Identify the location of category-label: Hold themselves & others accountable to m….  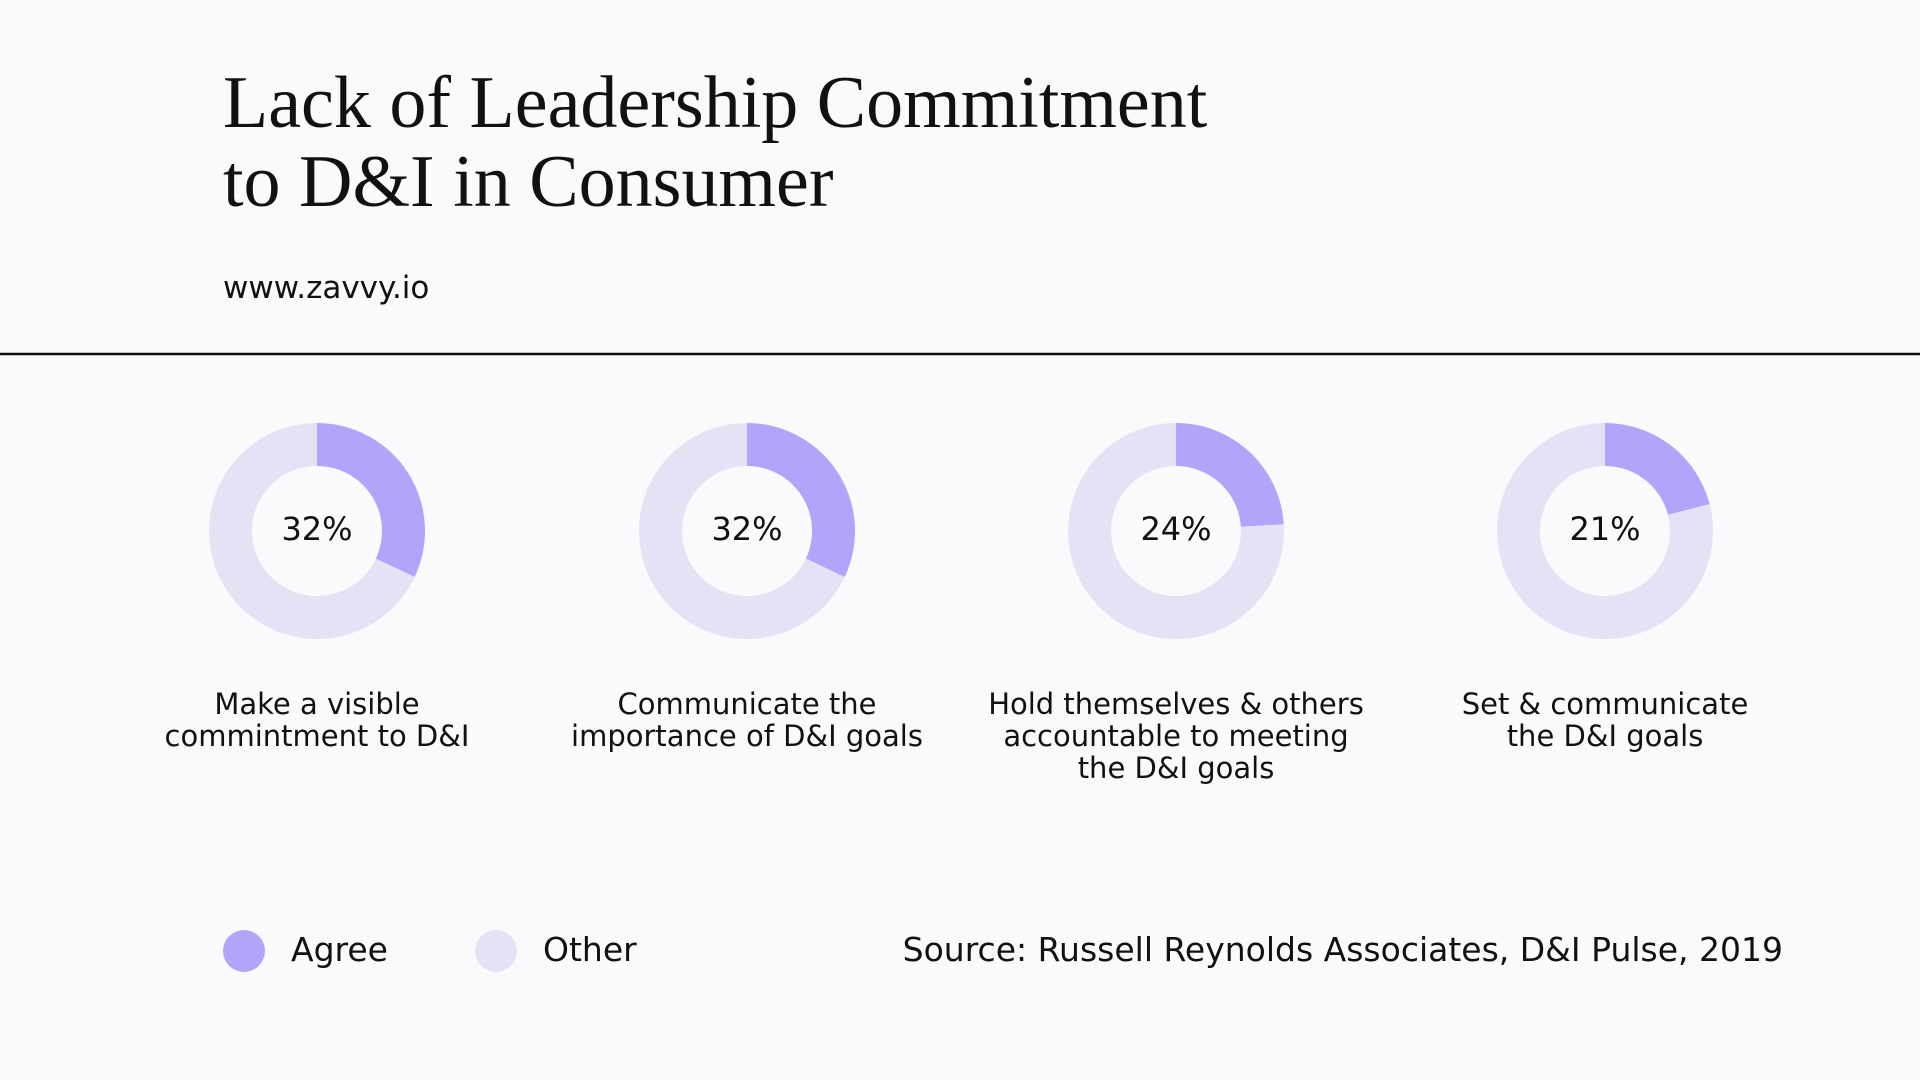
(1176, 736).